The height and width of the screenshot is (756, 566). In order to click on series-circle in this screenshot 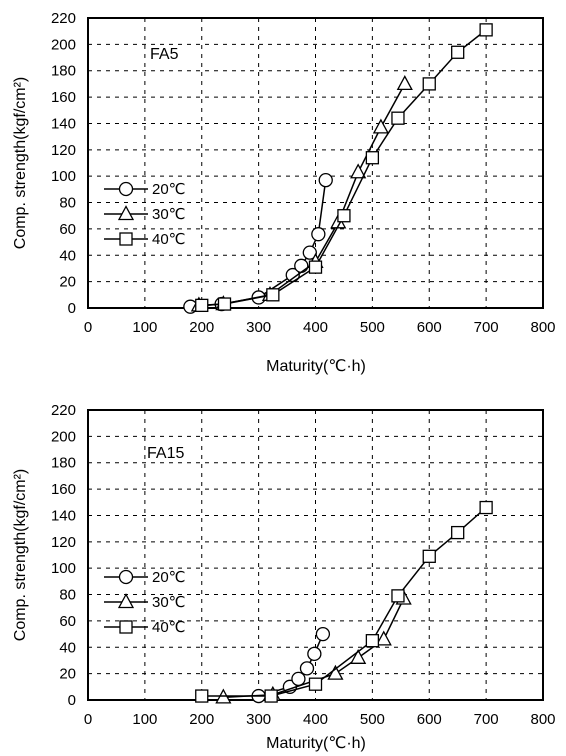, I will do `click(258, 243)`.